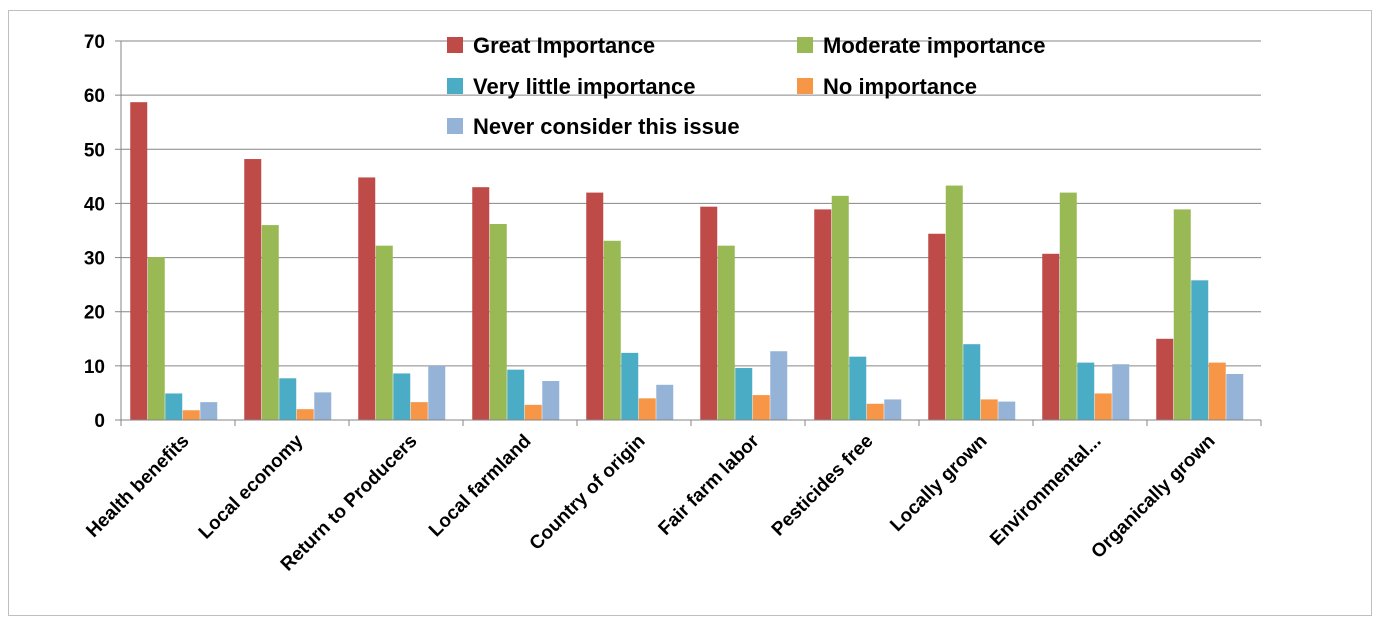 The width and height of the screenshot is (1380, 622). I want to click on legend-item: No importance, so click(887, 86).